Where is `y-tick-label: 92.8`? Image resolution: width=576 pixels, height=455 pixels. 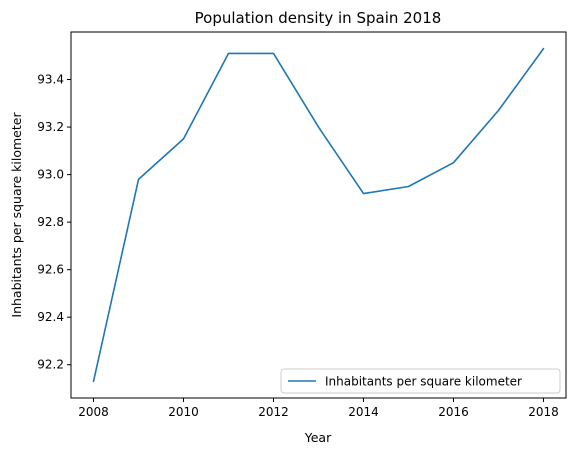
y-tick-label: 92.8 is located at coordinates (50, 222).